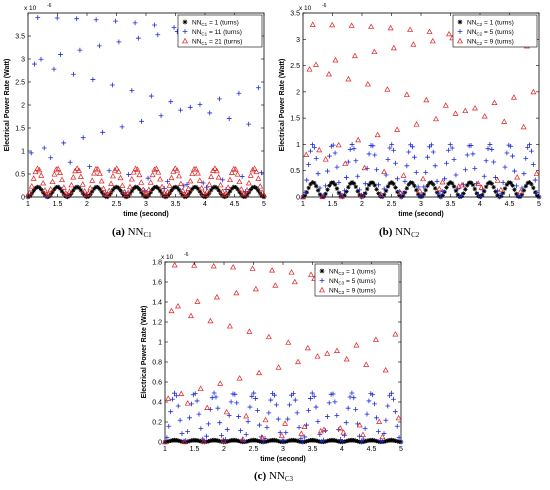  Describe the element at coordinates (479, 24) in the screenshot. I see `legend-series-sub: C2` at that location.